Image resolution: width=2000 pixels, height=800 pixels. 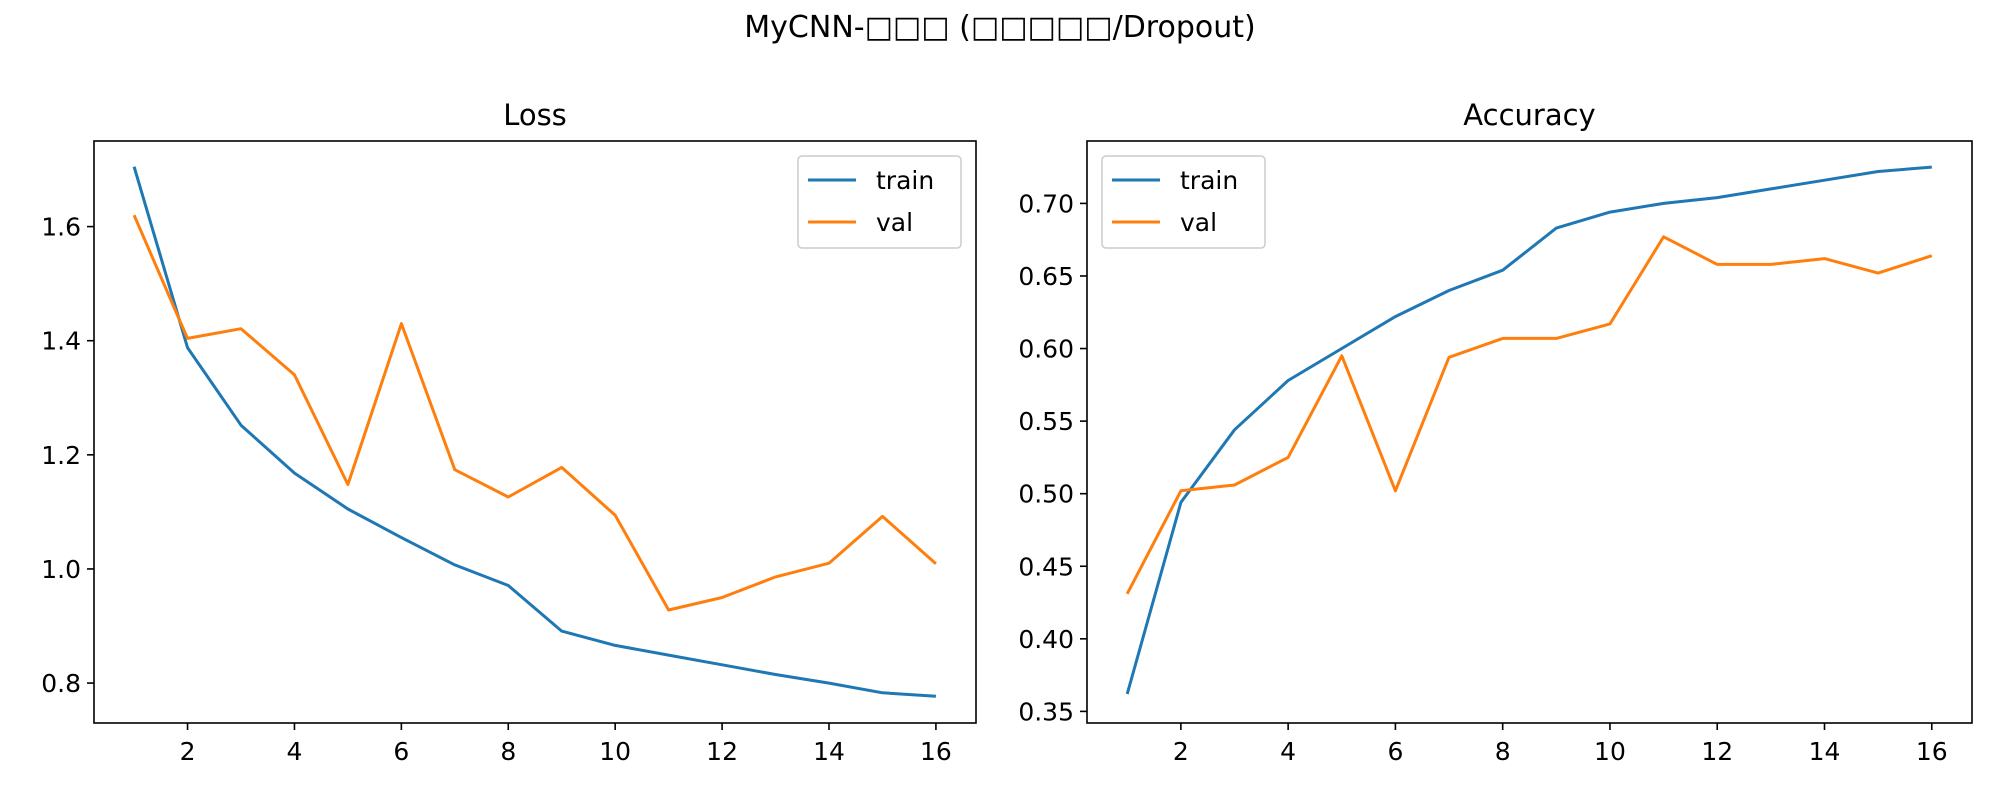 I want to click on accuracy-xtick-label: 6, so click(x=1395, y=751).